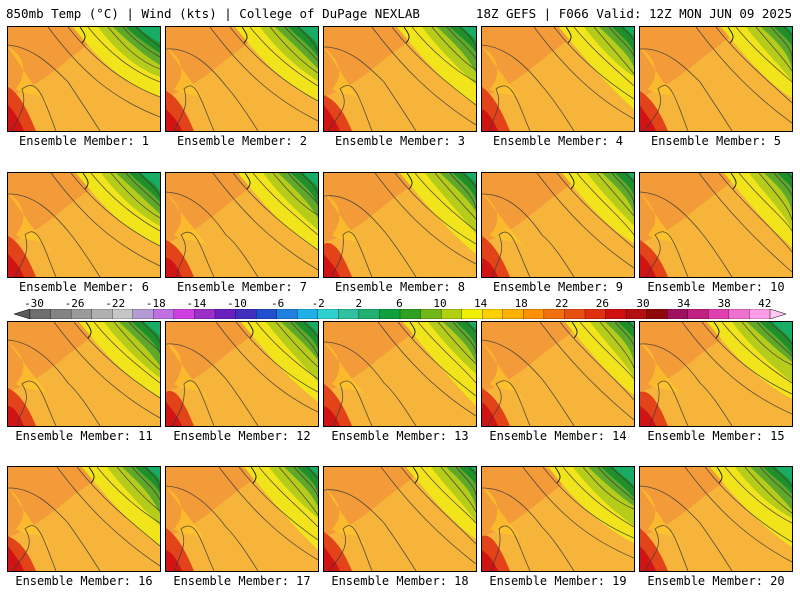  I want to click on colorbar-tick: 38, so click(724, 303).